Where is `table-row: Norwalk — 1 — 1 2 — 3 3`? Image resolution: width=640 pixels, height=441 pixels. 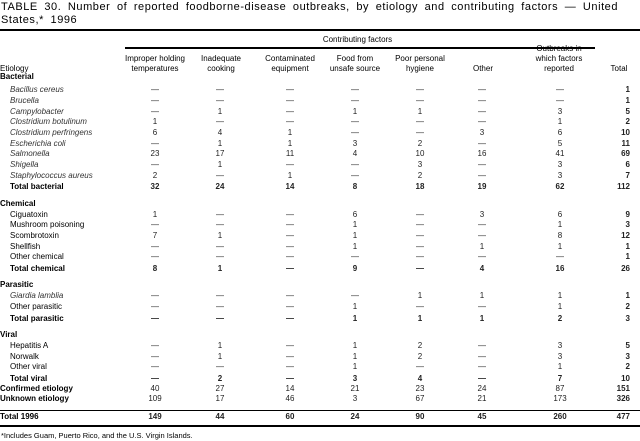 table-row: Norwalk — 1 — 1 2 — 3 3 is located at coordinates (320, 356).